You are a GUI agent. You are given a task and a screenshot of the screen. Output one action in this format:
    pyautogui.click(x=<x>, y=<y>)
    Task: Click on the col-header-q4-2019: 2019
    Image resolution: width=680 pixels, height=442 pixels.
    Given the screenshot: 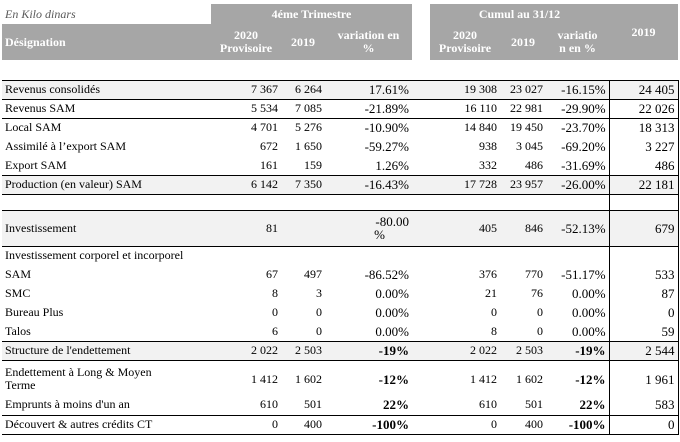 What is the action you would take?
    pyautogui.click(x=303, y=42)
    